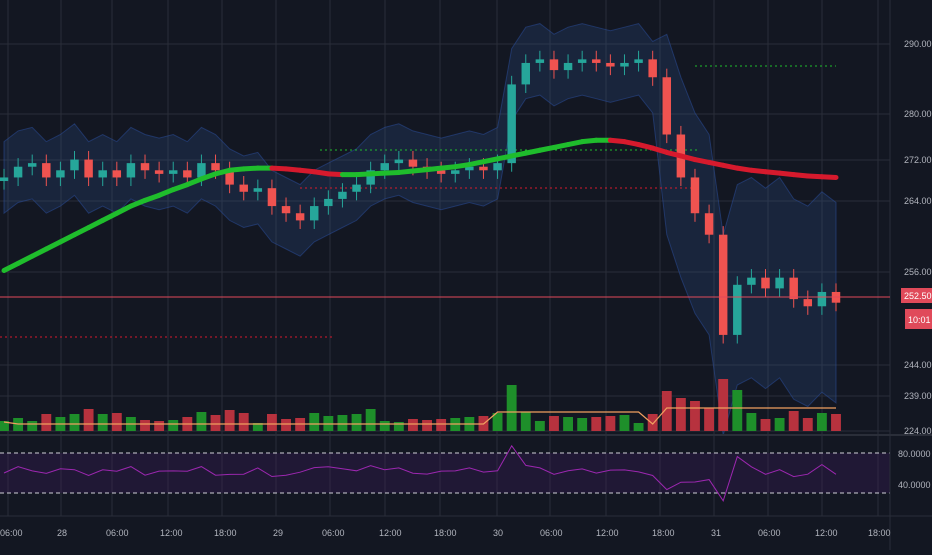 This screenshot has width=932, height=555. I want to click on rsi-band, so click(445, 473).